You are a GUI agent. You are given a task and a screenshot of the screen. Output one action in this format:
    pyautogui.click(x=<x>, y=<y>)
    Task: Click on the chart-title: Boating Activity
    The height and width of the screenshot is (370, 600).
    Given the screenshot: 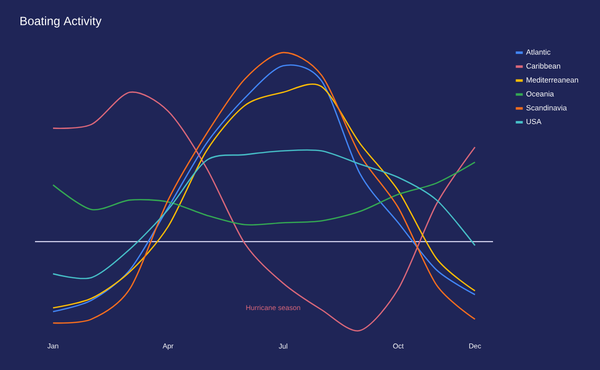 What is the action you would take?
    pyautogui.click(x=61, y=22)
    